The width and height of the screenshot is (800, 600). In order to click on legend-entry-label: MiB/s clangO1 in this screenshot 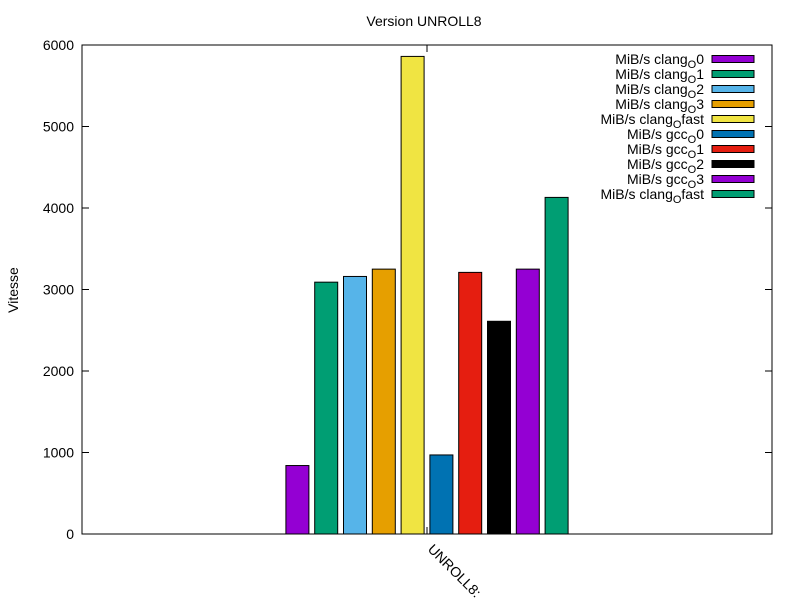, I will do `click(659, 76)`.